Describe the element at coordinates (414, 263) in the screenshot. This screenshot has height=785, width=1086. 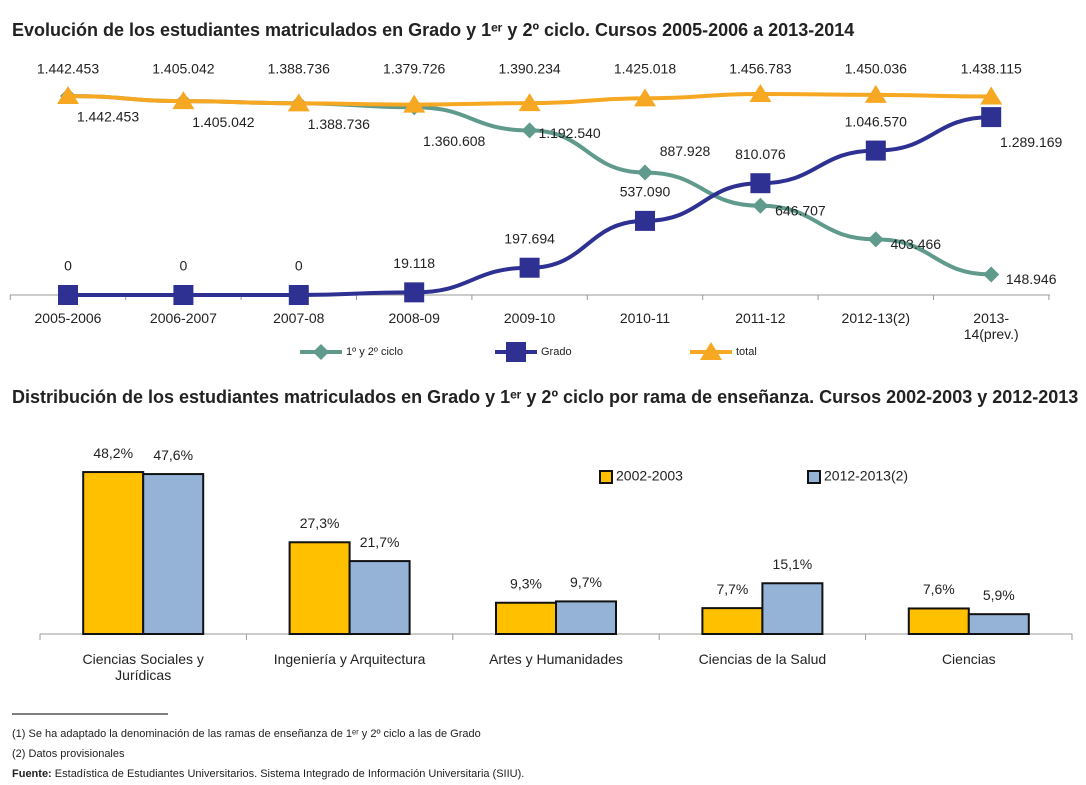
I see `data-label: 19.118` at that location.